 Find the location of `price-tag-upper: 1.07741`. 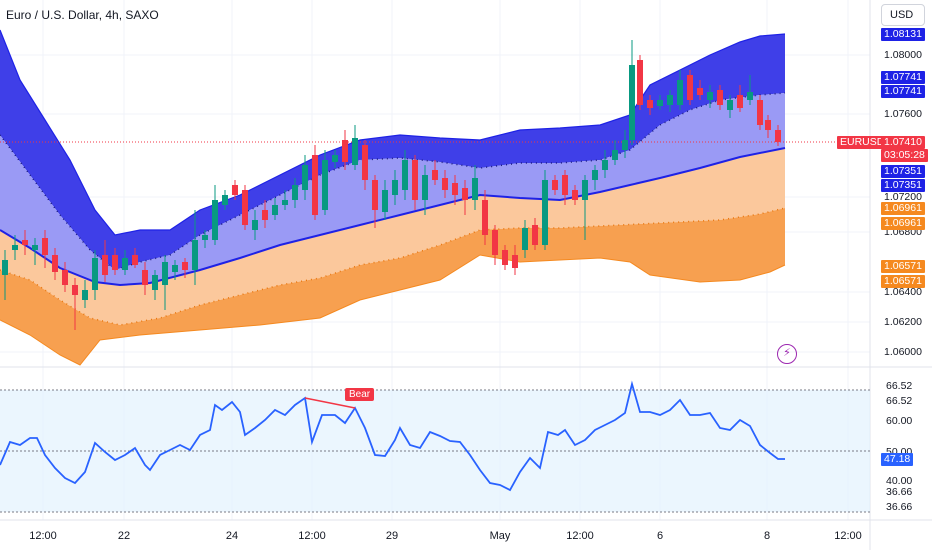

price-tag-upper: 1.07741 is located at coordinates (903, 91).